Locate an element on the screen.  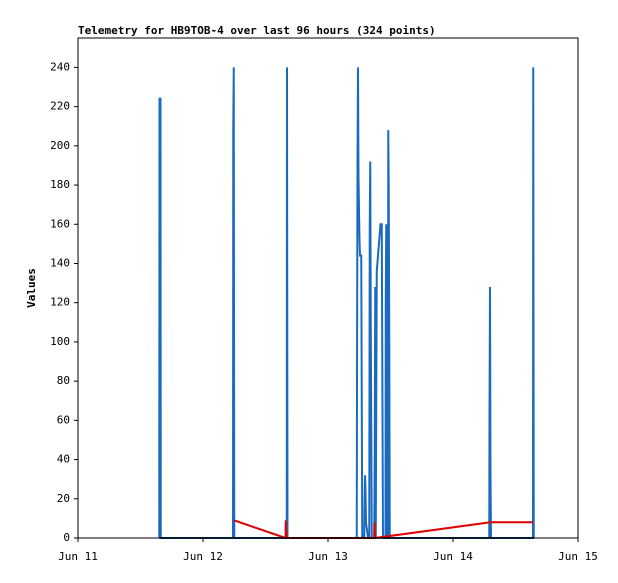
y-tick-label: 140 is located at coordinates (60, 262).